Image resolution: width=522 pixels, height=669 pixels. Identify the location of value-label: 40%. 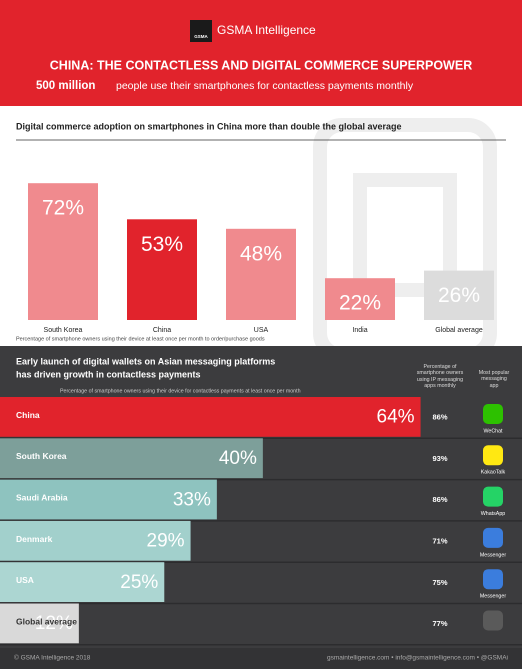
(238, 458).